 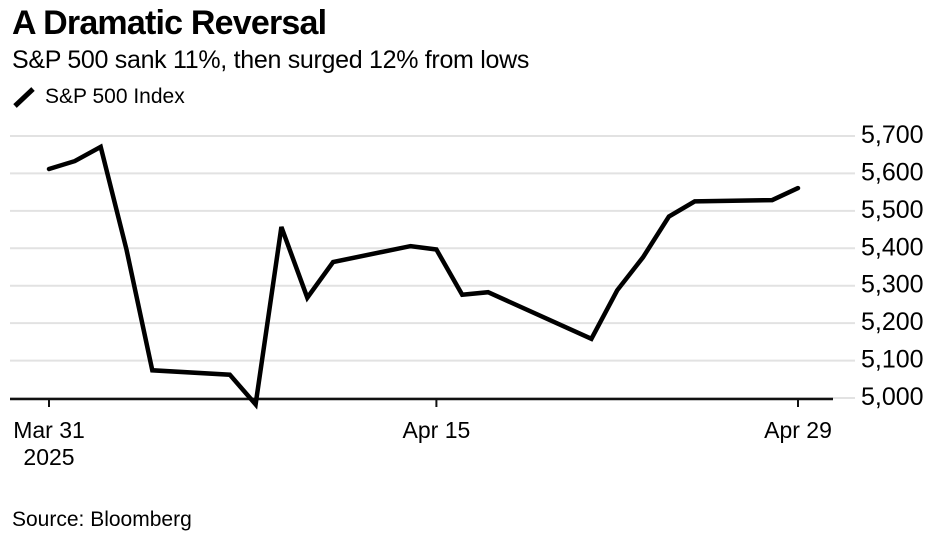 I want to click on y-axis-label: 5,500, so click(x=892, y=210).